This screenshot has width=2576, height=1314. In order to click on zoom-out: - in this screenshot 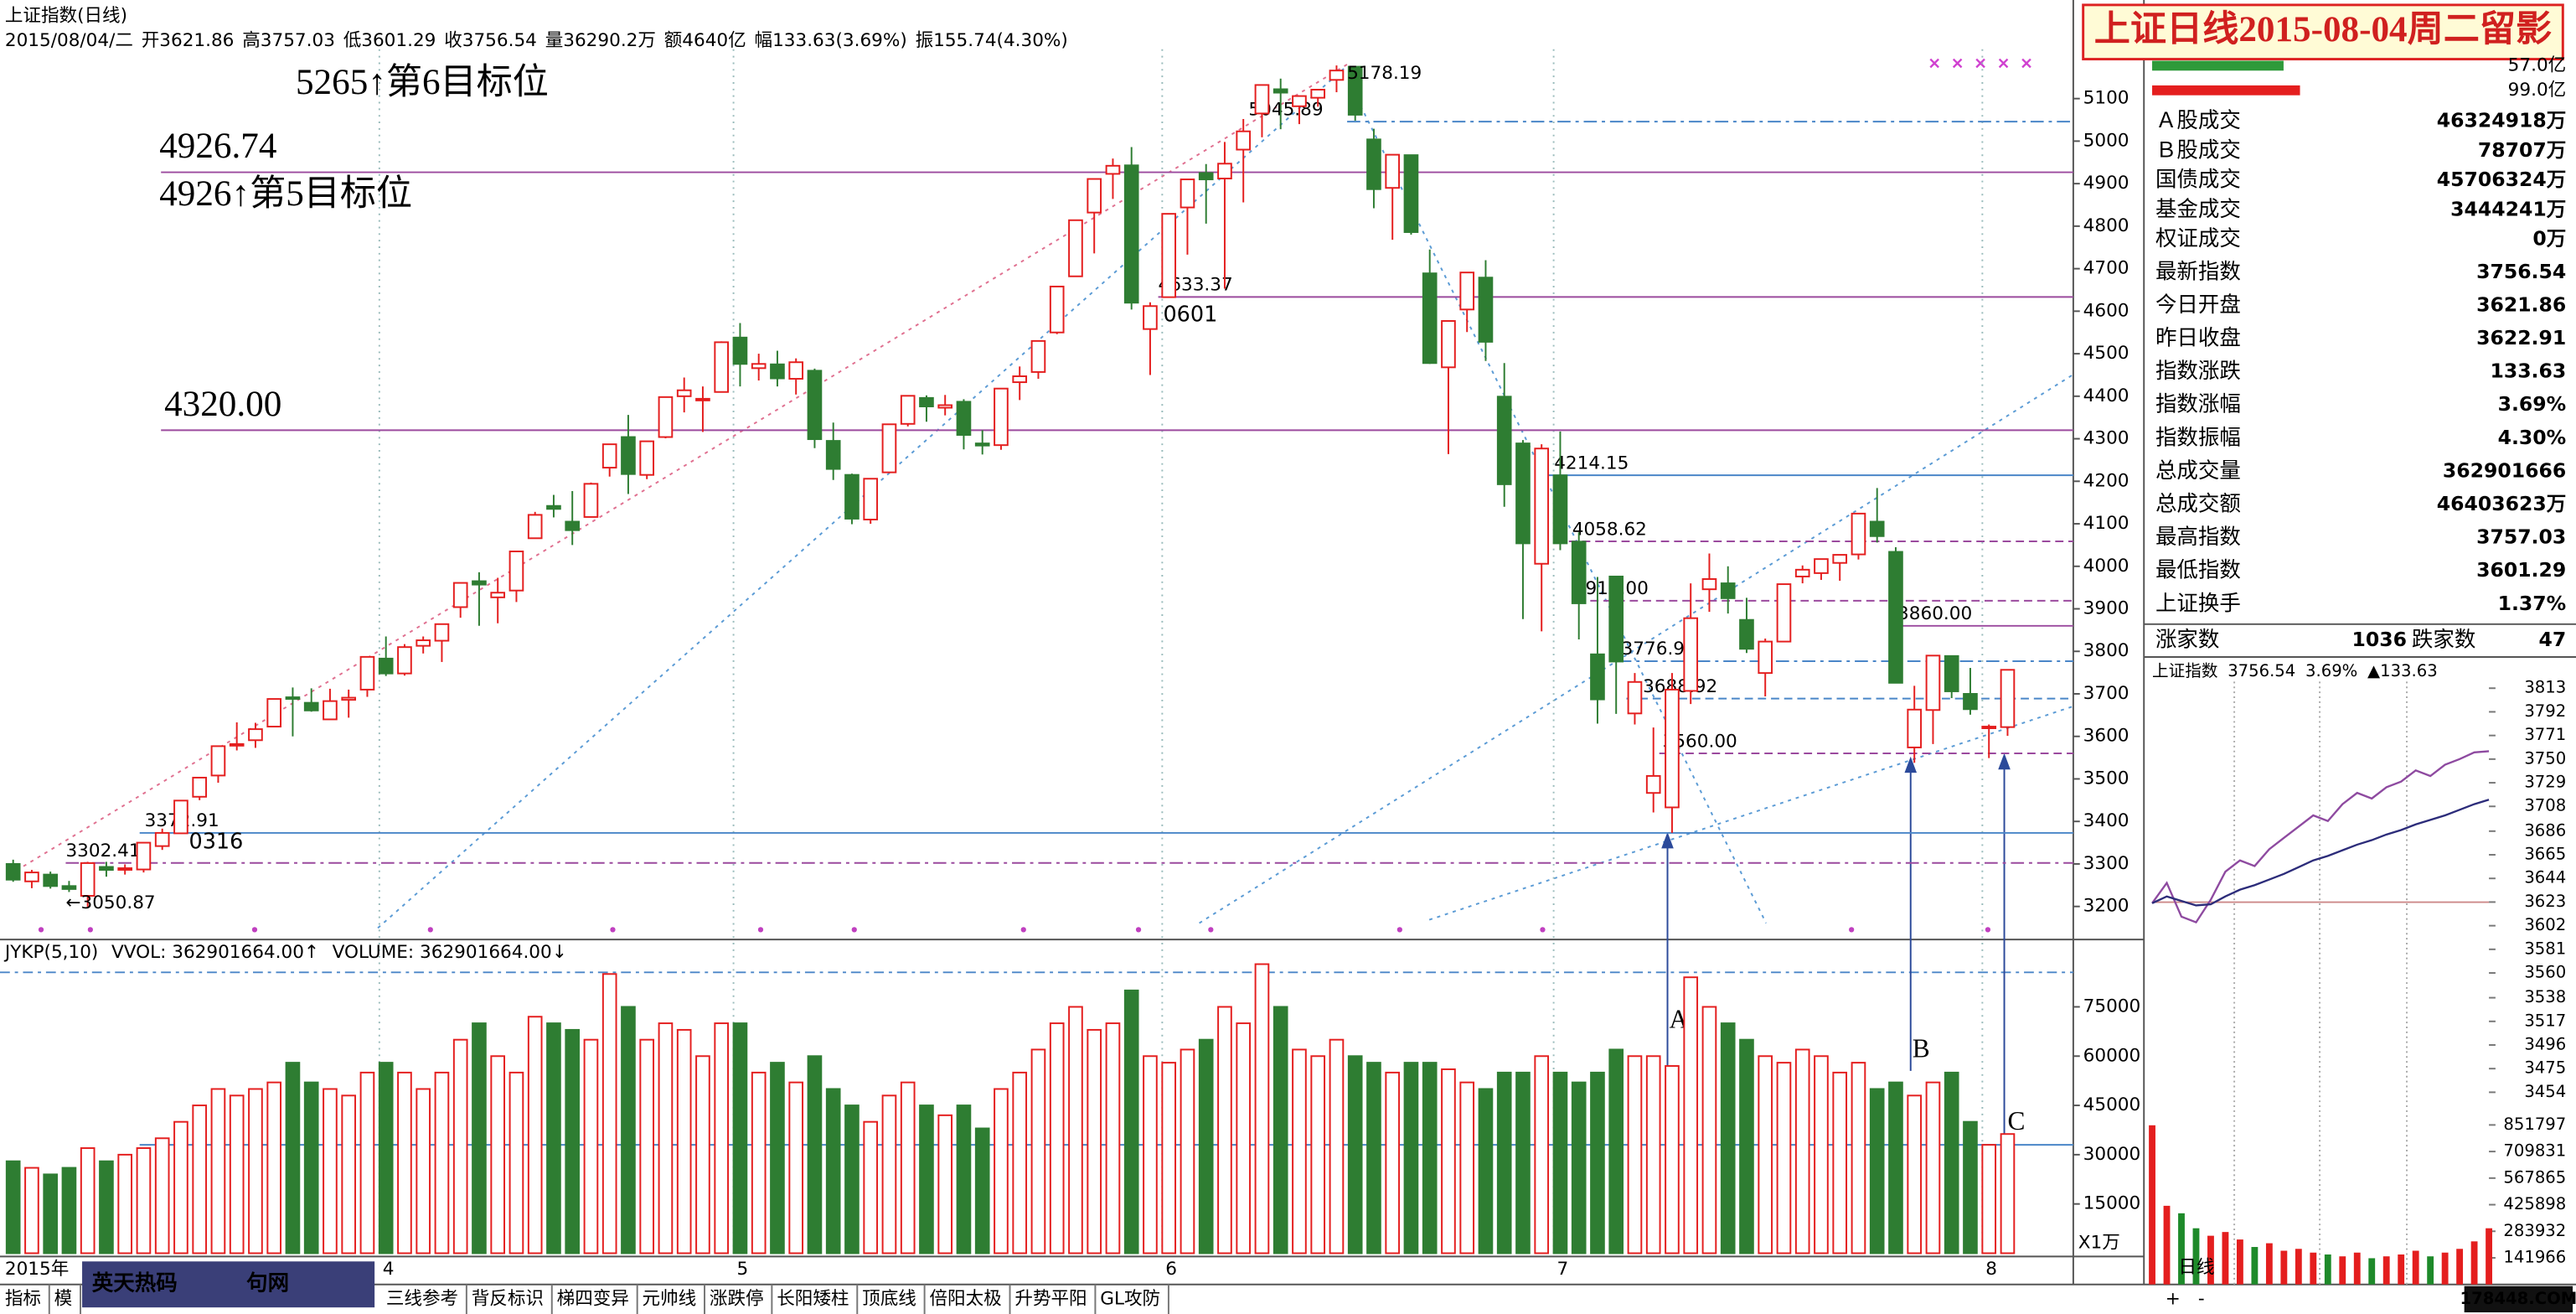, I will do `click(2201, 1298)`.